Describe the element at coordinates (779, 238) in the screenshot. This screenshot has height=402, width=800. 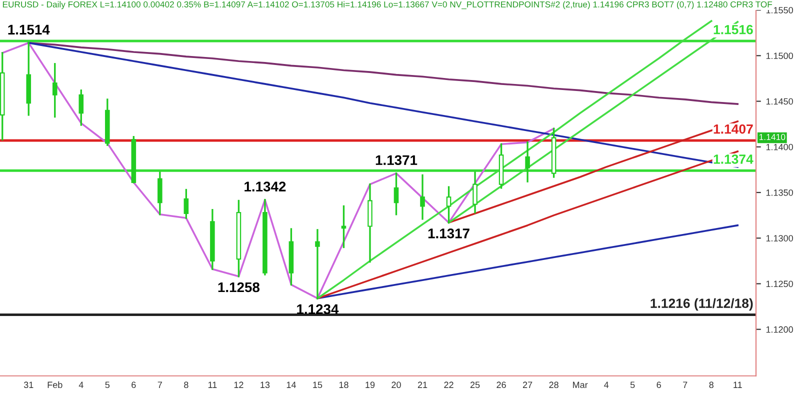
I see `y-tick-label: 1.1300` at that location.